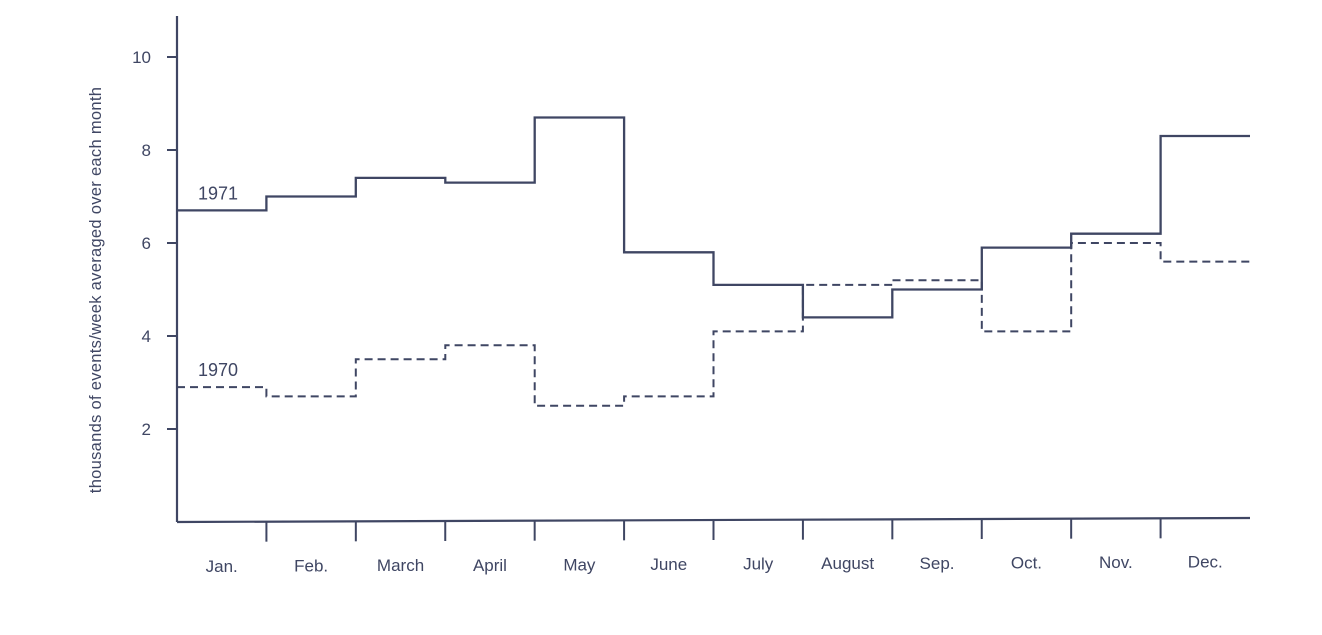 The width and height of the screenshot is (1322, 635). What do you see at coordinates (218, 370) in the screenshot?
I see `series-label: 1970` at bounding box center [218, 370].